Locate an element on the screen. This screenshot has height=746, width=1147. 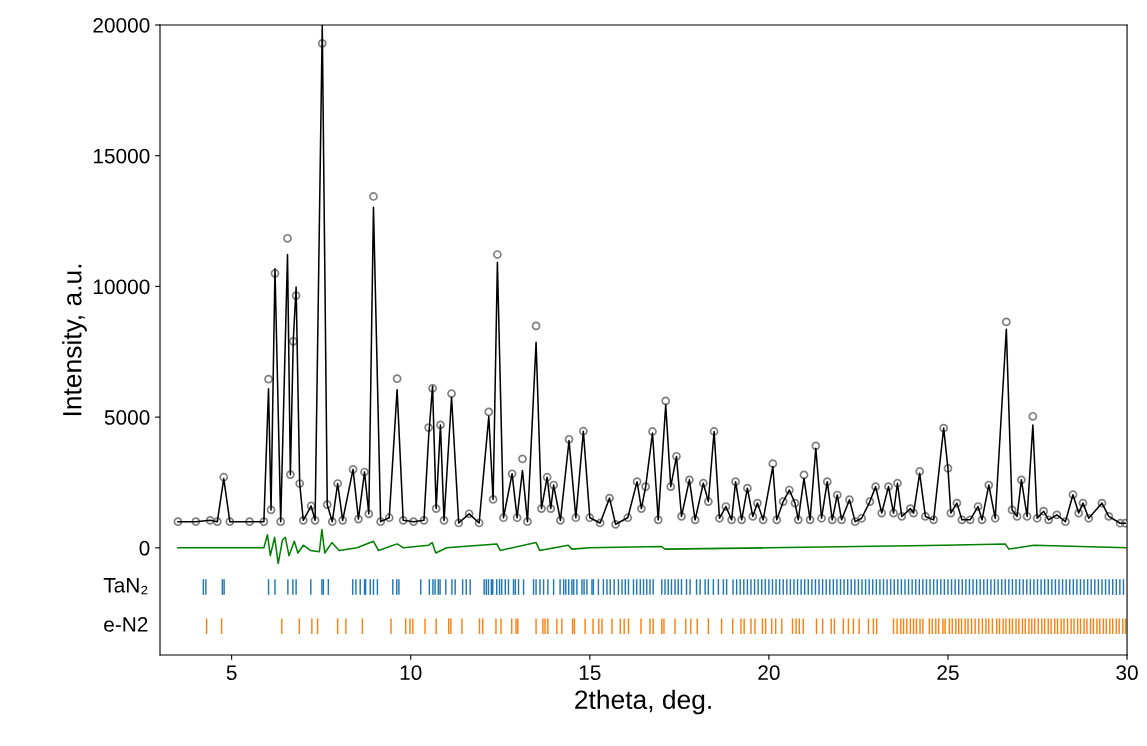
x-tick-label: 25 is located at coordinates (948, 673).